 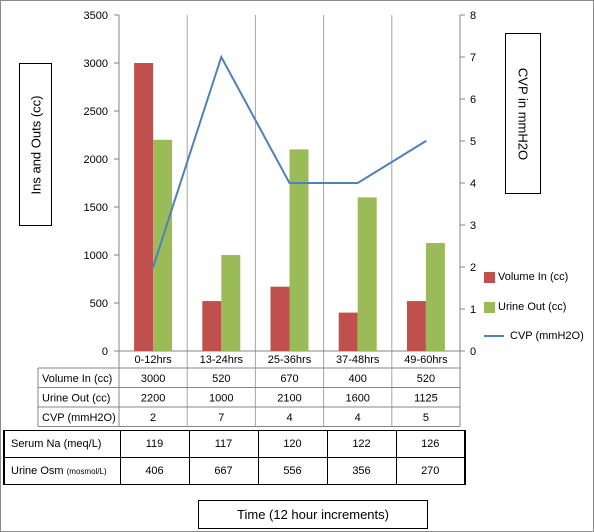 What do you see at coordinates (153, 360) in the screenshot?
I see `x-tick-label: 0-12hrs` at bounding box center [153, 360].